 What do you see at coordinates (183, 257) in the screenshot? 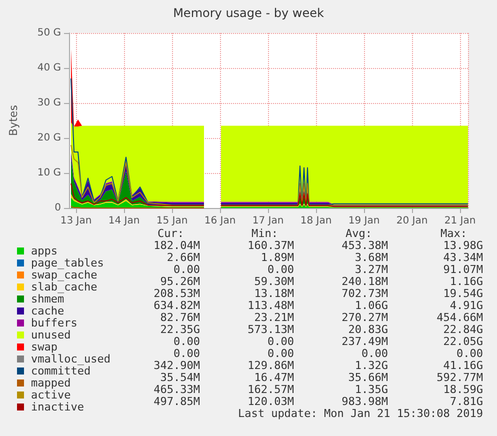
I see `text: 2.66M` at bounding box center [183, 257].